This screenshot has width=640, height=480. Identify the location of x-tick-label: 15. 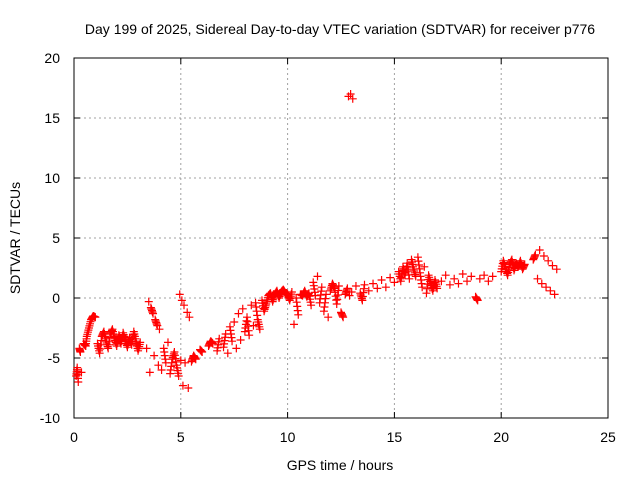
(395, 437).